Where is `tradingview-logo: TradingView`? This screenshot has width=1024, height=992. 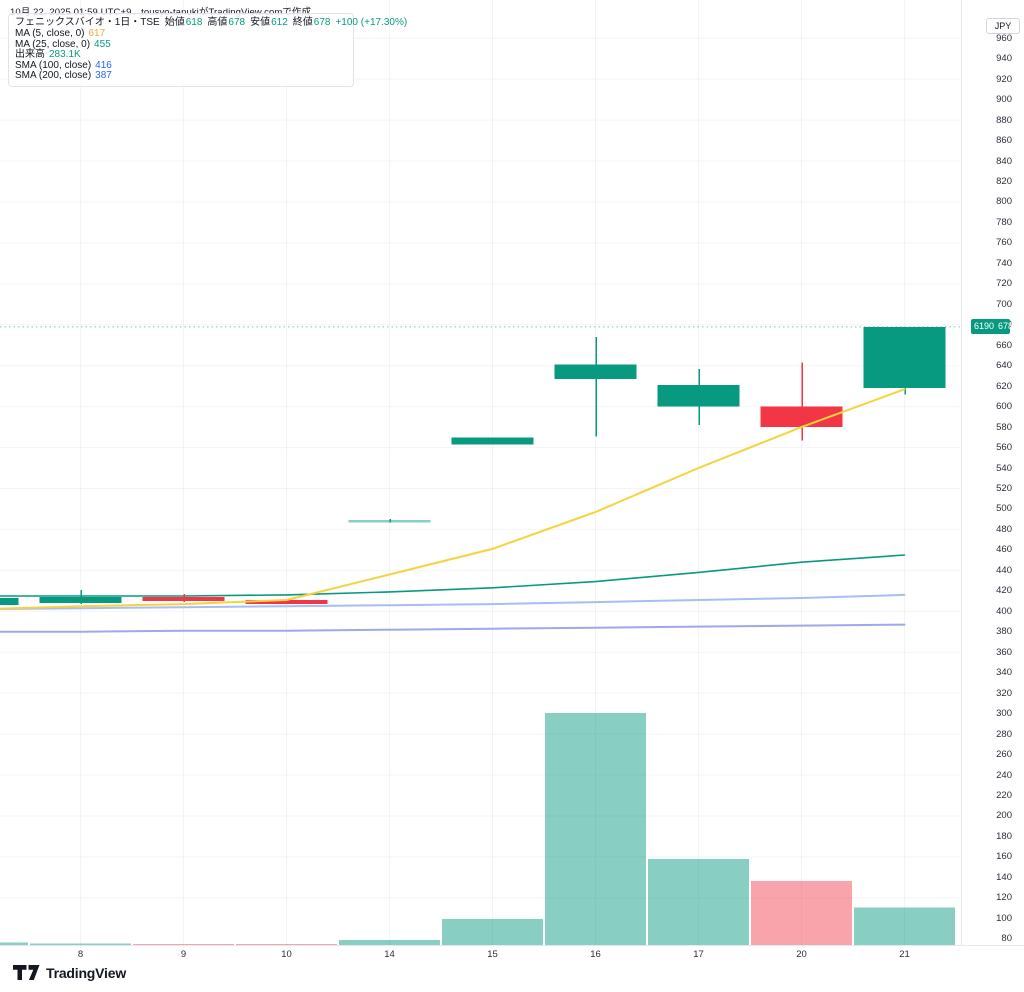 tradingview-logo: TradingView is located at coordinates (69, 973).